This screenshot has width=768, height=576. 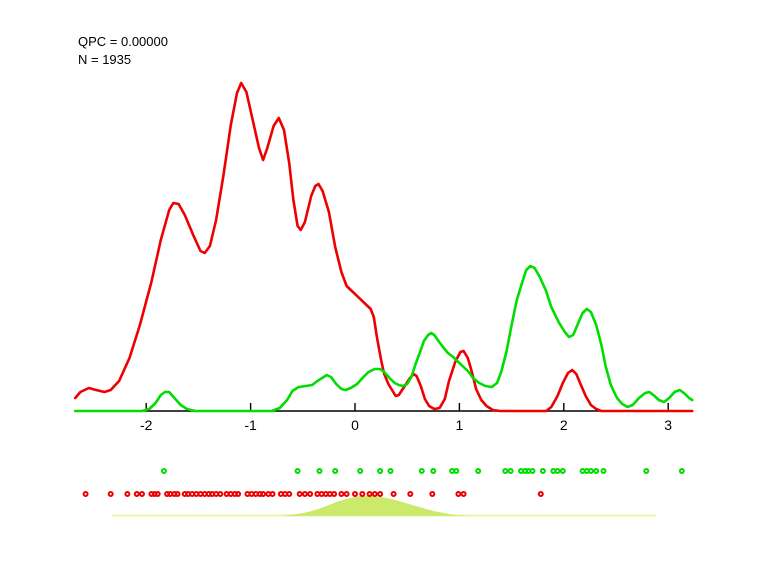 What do you see at coordinates (460, 425) in the screenshot?
I see `x-tick-label: 1` at bounding box center [460, 425].